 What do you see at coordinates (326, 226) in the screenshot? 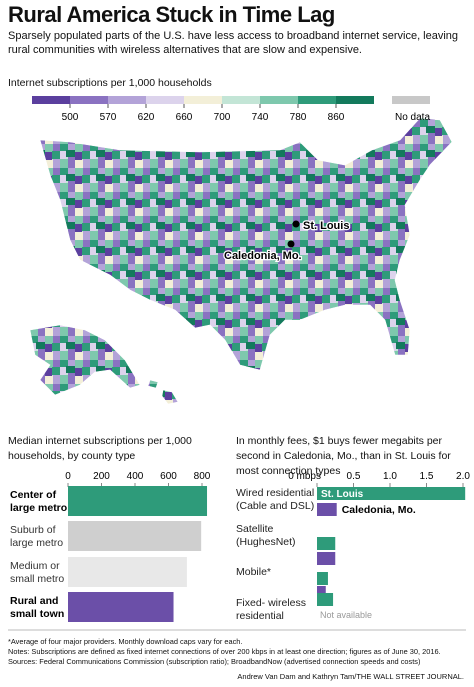
I see `map-label: St. Louis` at bounding box center [326, 226].